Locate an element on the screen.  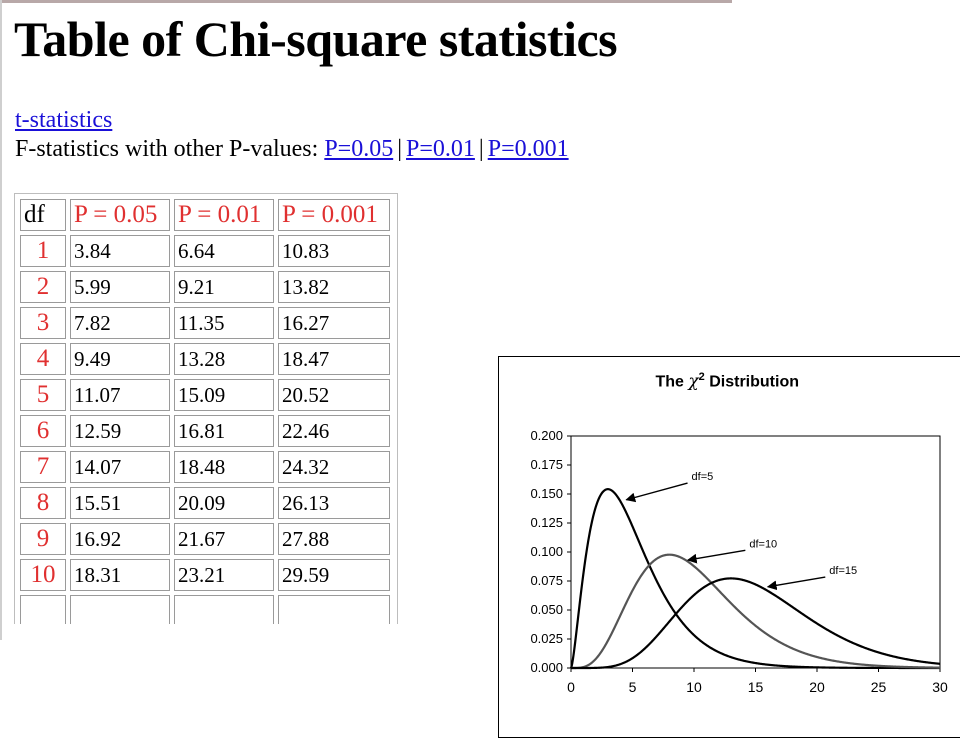
value-cell: 18.47 is located at coordinates (334, 359).